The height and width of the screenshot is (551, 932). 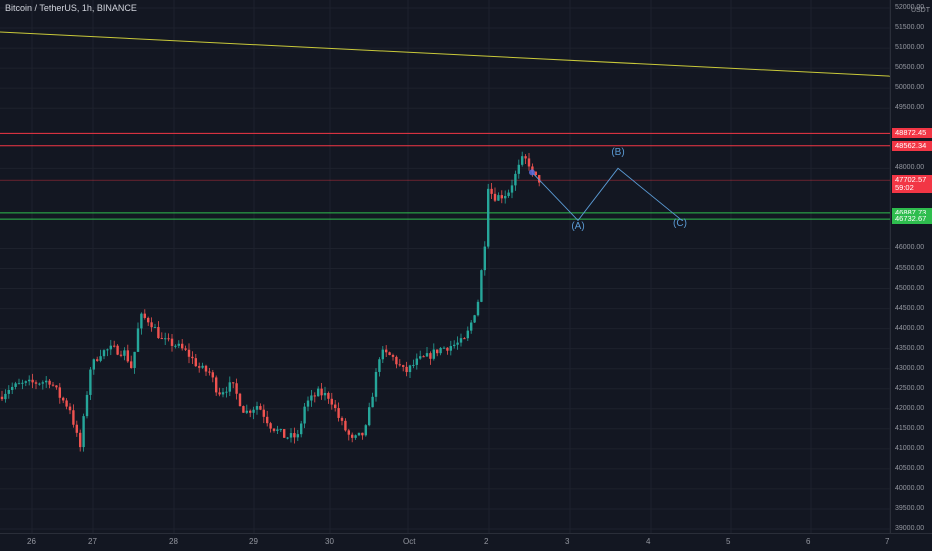 I want to click on price-axis-label: 42000.00, so click(x=910, y=408).